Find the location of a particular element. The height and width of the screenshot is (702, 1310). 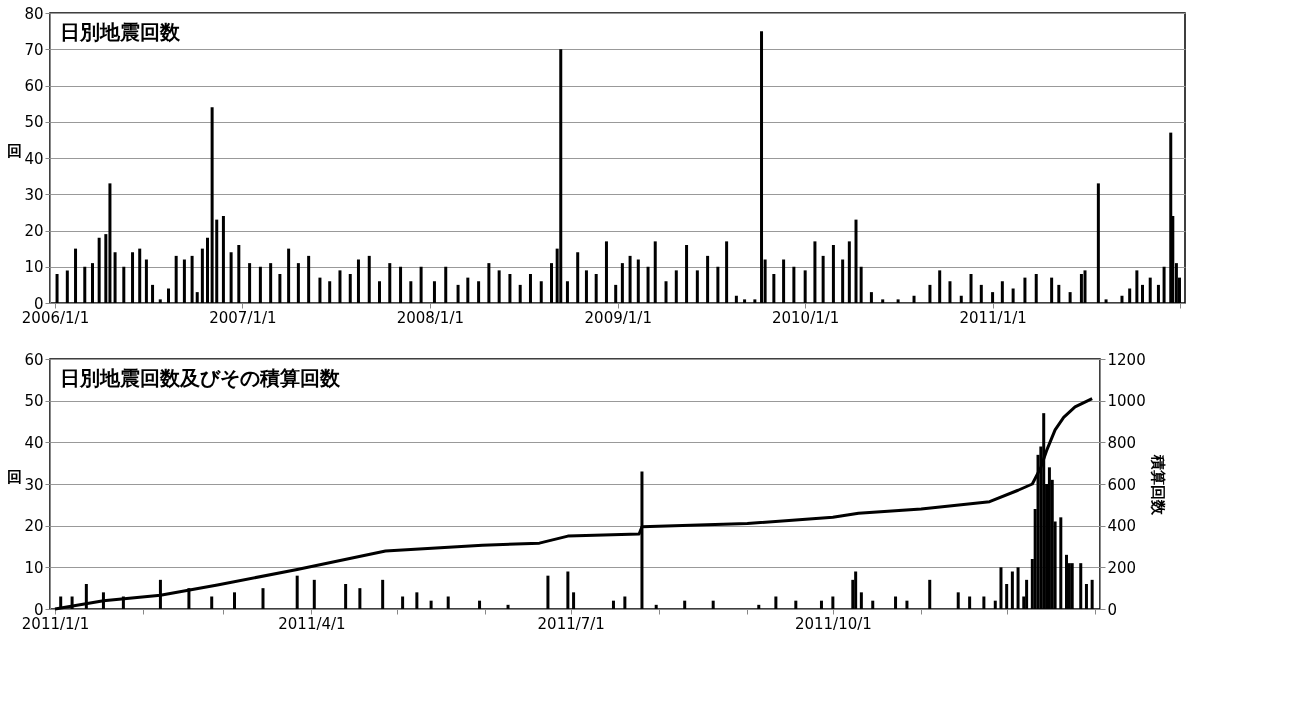

x-tick-label: 2008/1/1 is located at coordinates (430, 317).